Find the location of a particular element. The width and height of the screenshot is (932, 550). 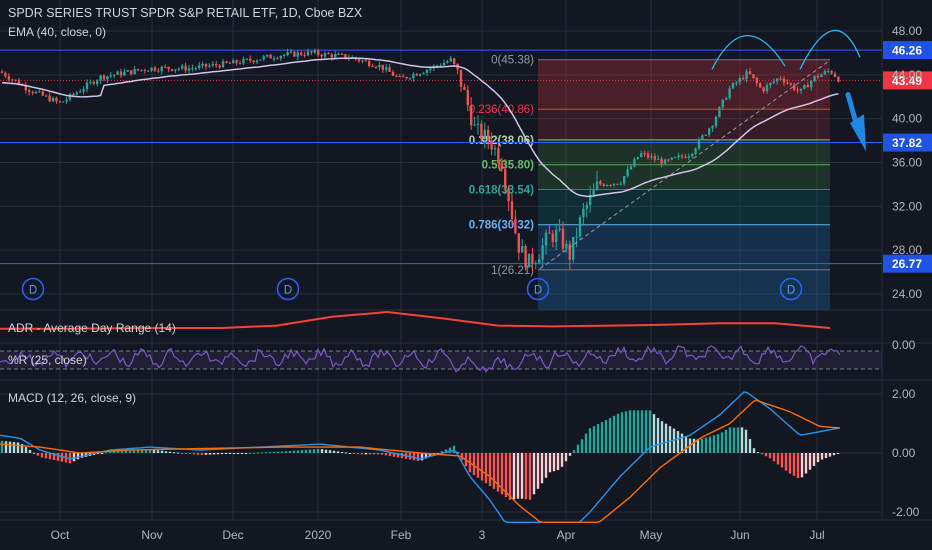

time-axis: Oct Nov Dec 2020 Feb 3 Apr May Jun Jul is located at coordinates (438, 535).